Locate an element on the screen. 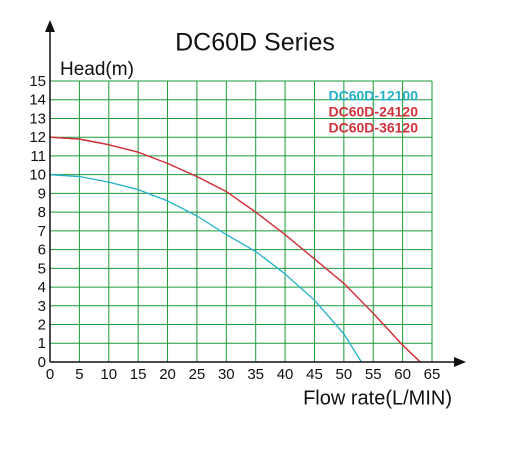 The image size is (508, 454). x-axis-label: Flow rate(L/MIN) is located at coordinates (377, 398).